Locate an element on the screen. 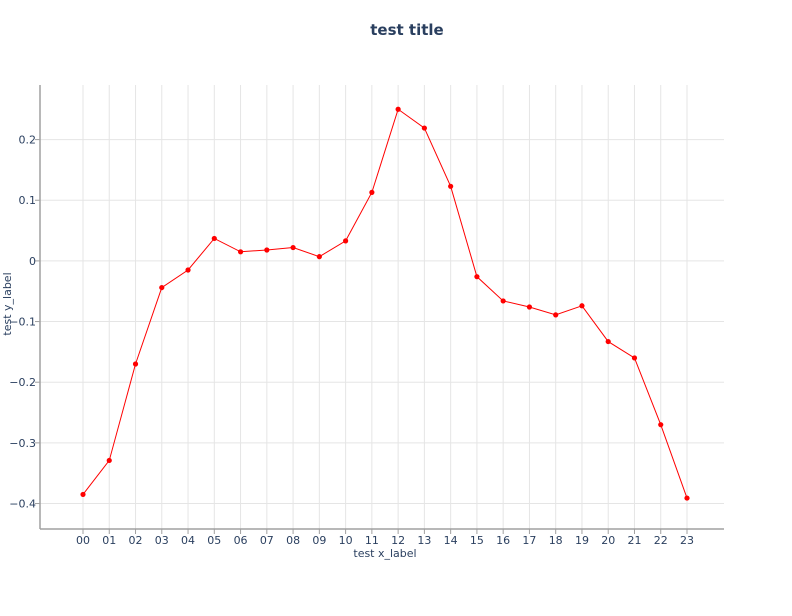  x-tick-label: 07 is located at coordinates (267, 540).